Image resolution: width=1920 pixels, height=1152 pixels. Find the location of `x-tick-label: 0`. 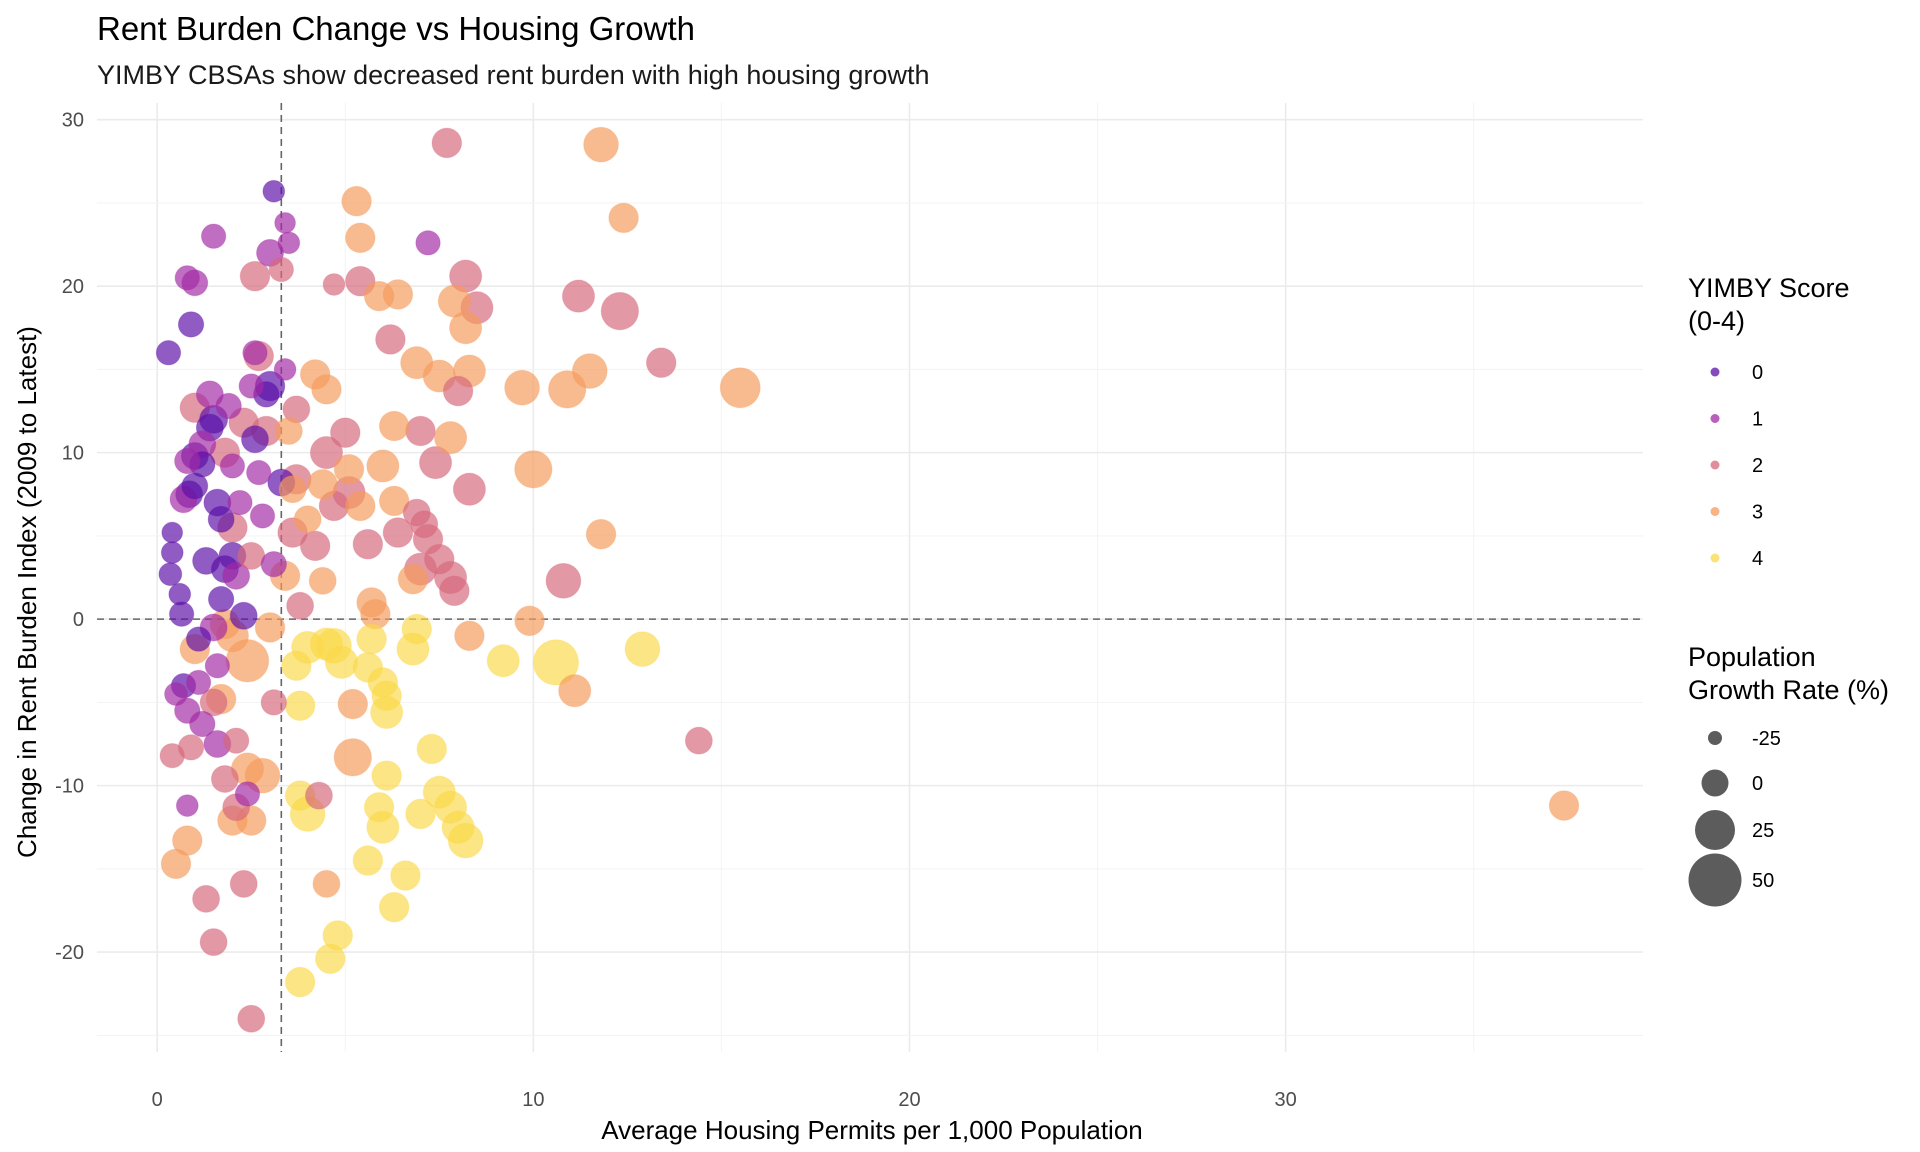

x-tick-label: 0 is located at coordinates (157, 1100).